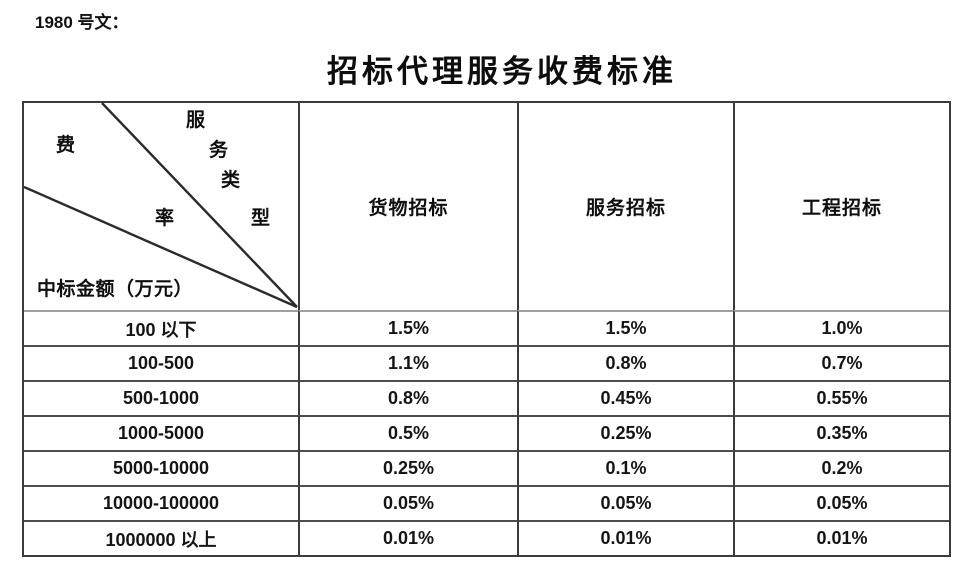 Image resolution: width=976 pixels, height=581 pixels. Describe the element at coordinates (165, 218) in the screenshot. I see `corner-rate-char: 率` at that location.